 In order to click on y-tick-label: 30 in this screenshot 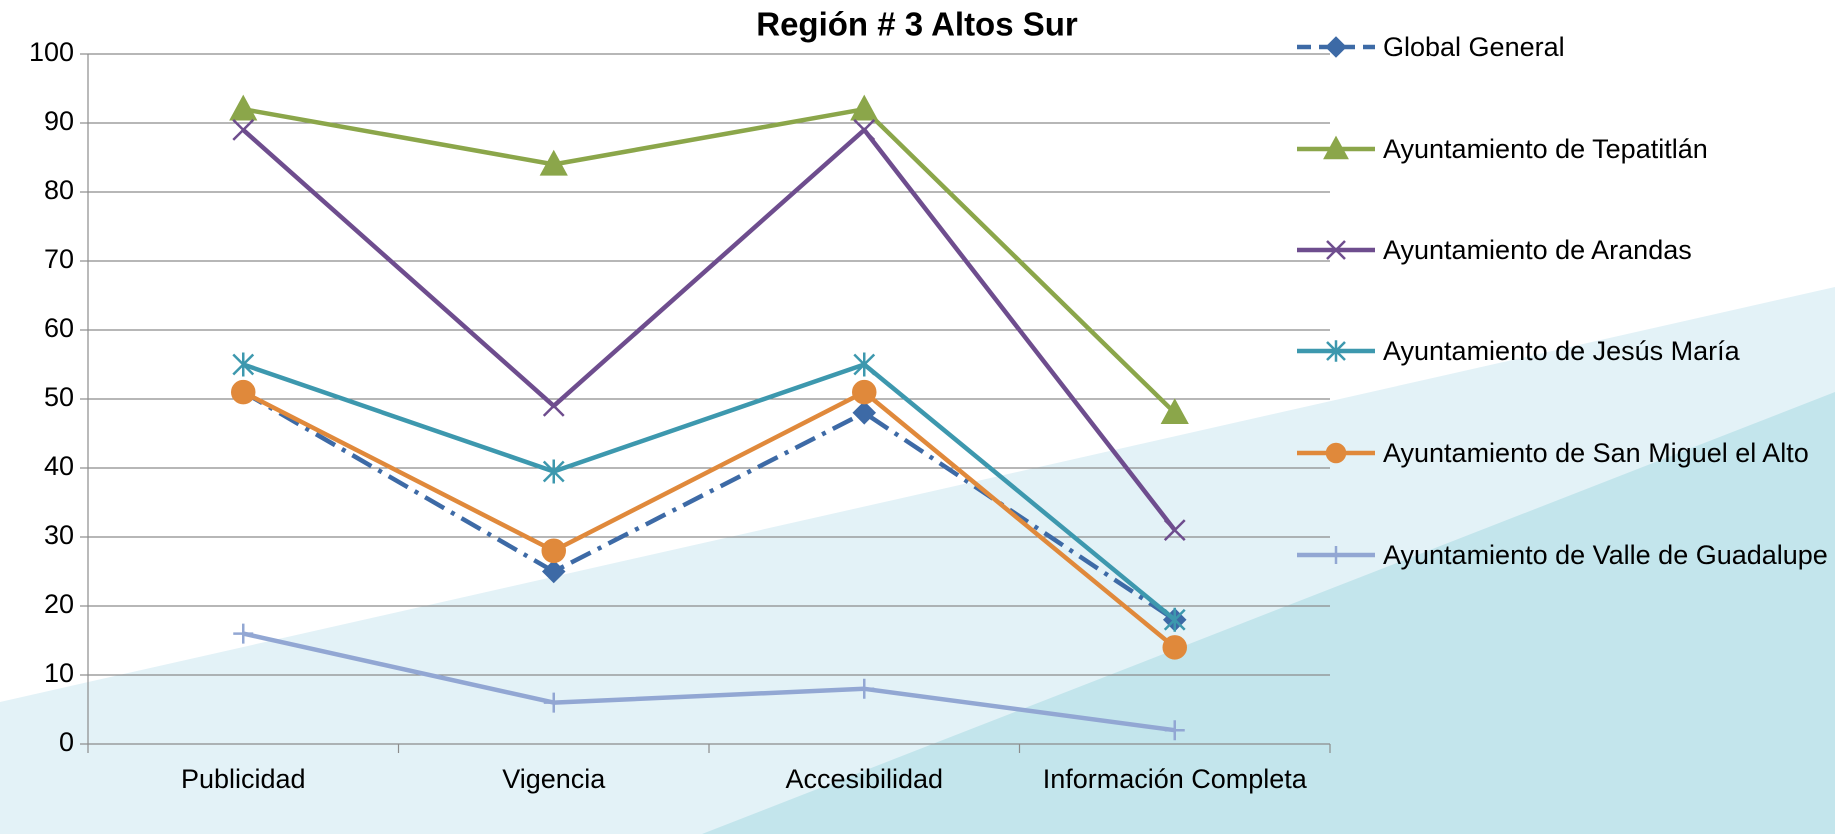, I will do `click(59, 535)`.